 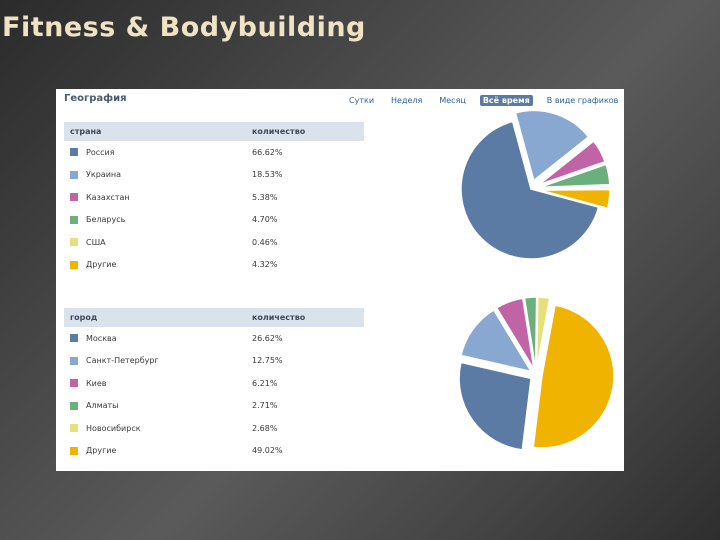 I want to click on city-row: Киев 6.21%, so click(x=214, y=383).